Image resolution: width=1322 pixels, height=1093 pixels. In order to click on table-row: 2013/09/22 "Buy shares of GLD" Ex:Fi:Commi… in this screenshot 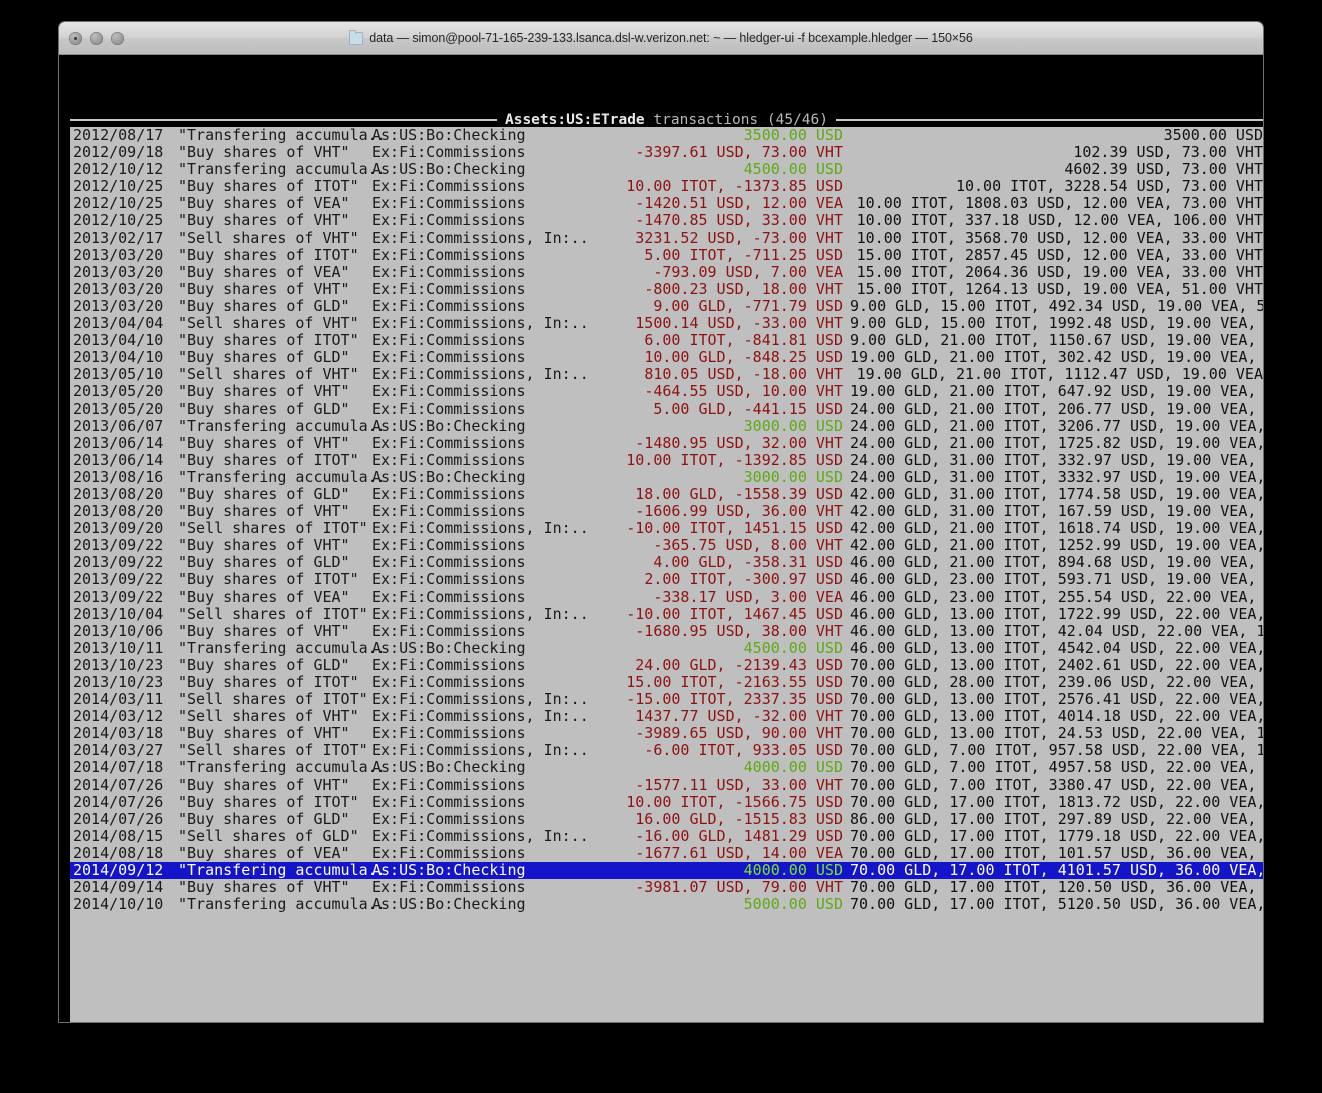, I will do `click(666, 562)`.